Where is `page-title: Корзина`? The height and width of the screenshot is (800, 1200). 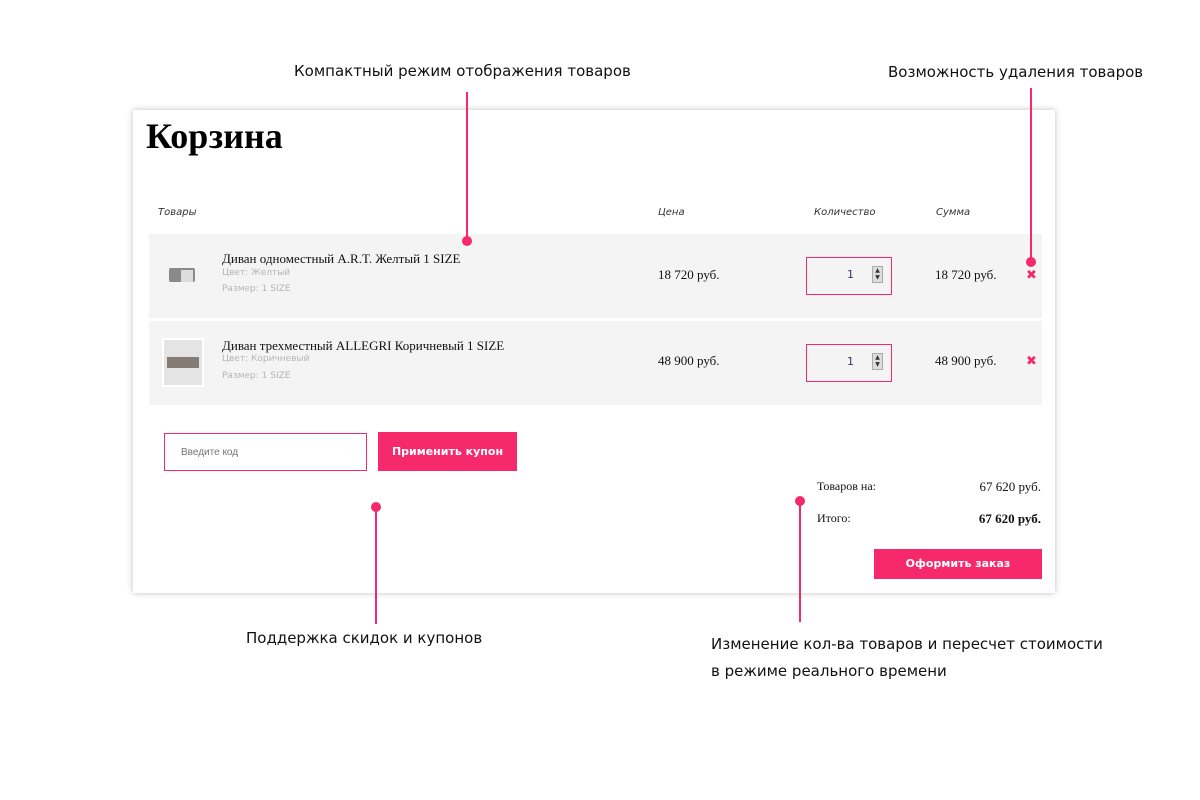
page-title: Корзина is located at coordinates (214, 136).